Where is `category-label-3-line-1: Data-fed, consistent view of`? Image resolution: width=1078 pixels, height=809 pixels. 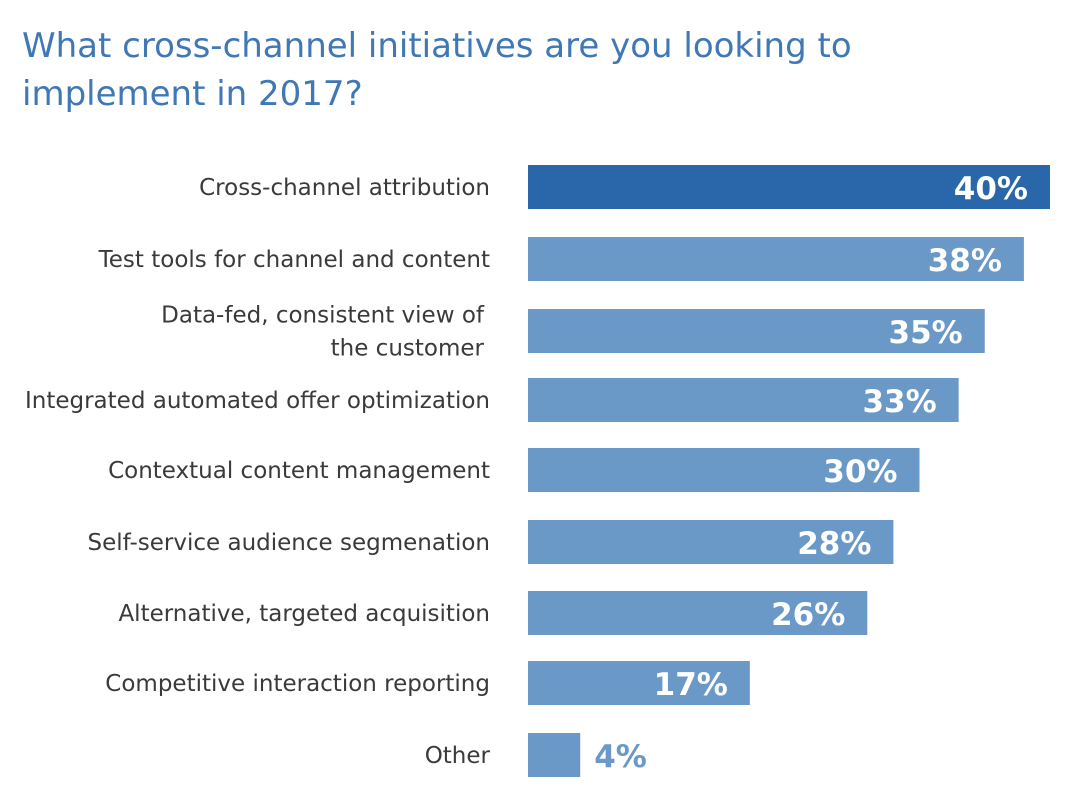 category-label-3-line-1: Data-fed, consistent view of is located at coordinates (323, 316).